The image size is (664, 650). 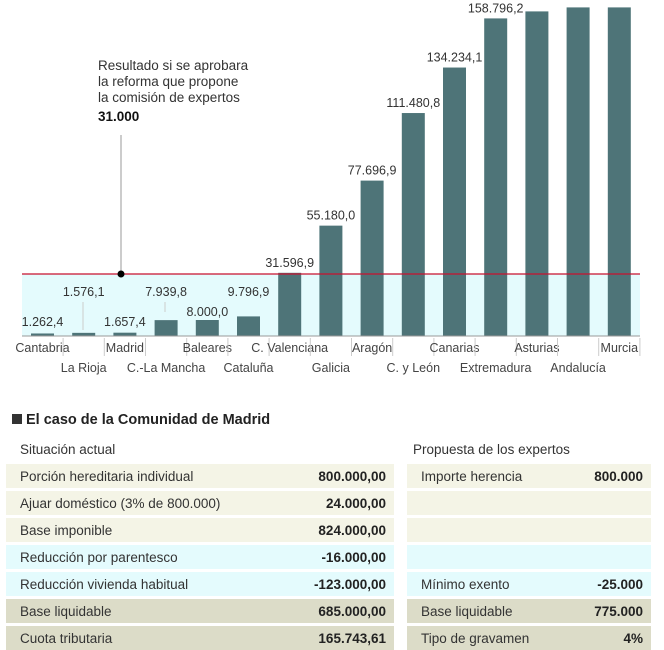 I want to click on left-table-row: Ajuar doméstico (3% de 800.000) 24.000,00, so click(x=200, y=503).